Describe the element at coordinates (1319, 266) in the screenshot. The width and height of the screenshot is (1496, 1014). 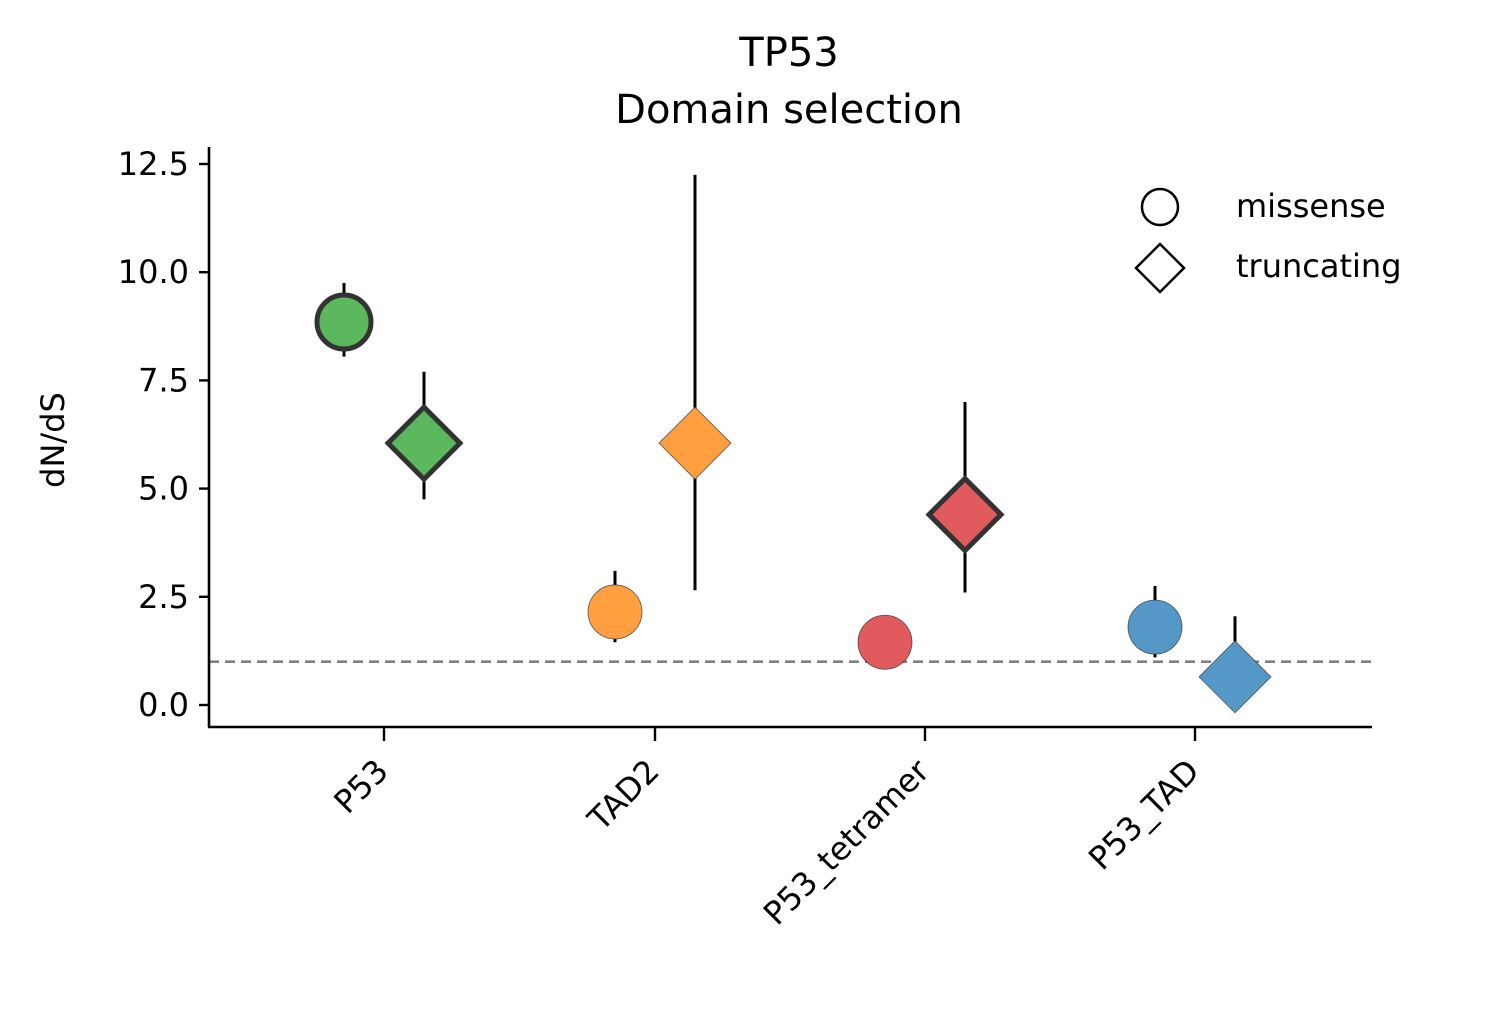
I see `legend-label-truncating: truncating` at that location.